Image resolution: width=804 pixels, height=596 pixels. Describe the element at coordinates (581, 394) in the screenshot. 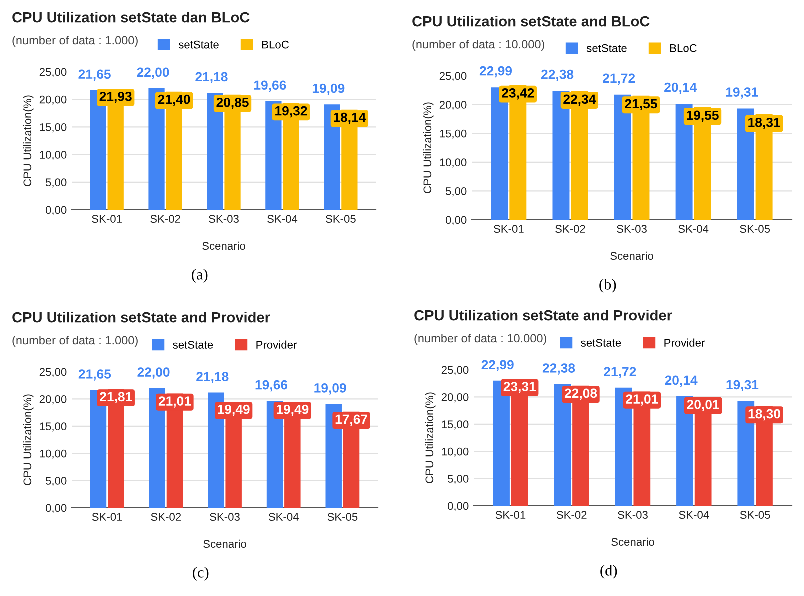

I see `data-label: 22,08` at that location.